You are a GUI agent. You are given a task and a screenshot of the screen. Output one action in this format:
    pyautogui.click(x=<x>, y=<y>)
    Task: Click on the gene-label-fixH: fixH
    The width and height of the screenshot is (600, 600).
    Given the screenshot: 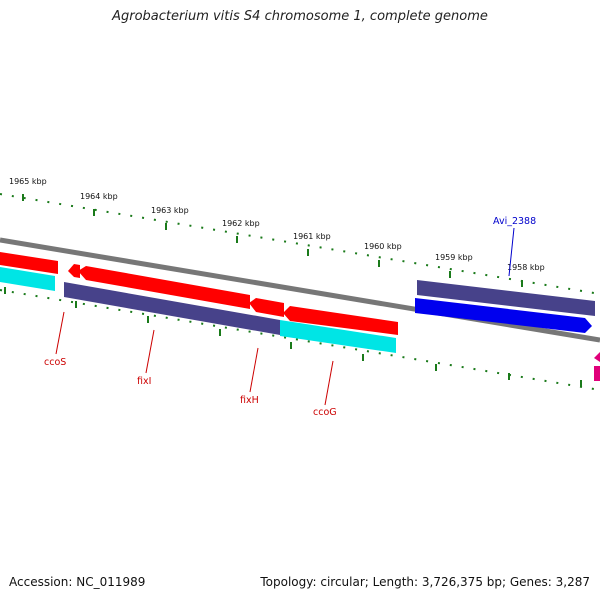 What is the action you would take?
    pyautogui.click(x=249, y=400)
    